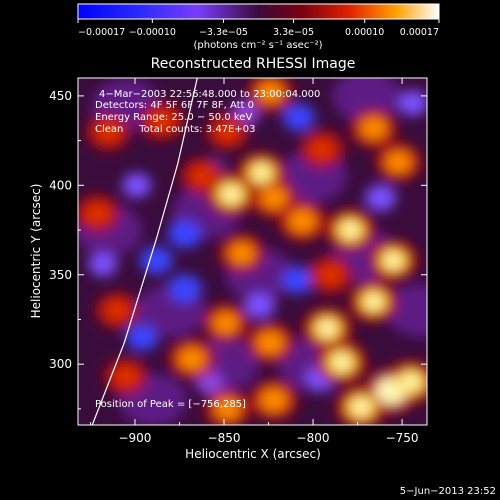 The image size is (500, 500). What do you see at coordinates (101, 32) in the screenshot?
I see `colorbar-tick-label: −0.00017` at bounding box center [101, 32].